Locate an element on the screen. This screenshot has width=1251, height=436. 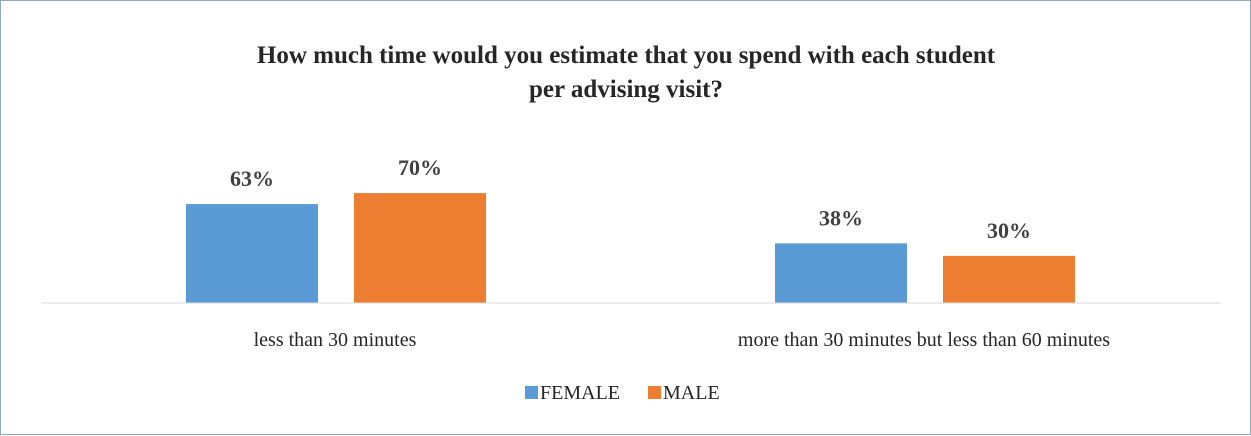
data-label-male-2: 30% is located at coordinates (1009, 230).